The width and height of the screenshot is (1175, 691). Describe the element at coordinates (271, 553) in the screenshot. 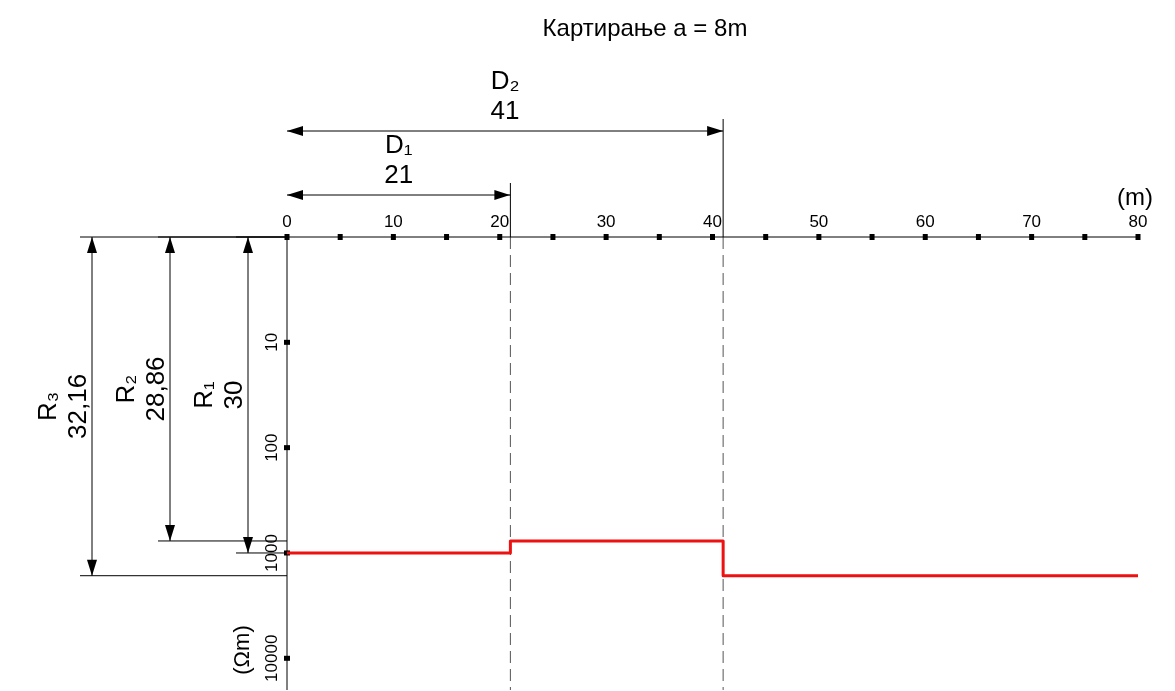

I see `y-tick-label: 1000` at that location.